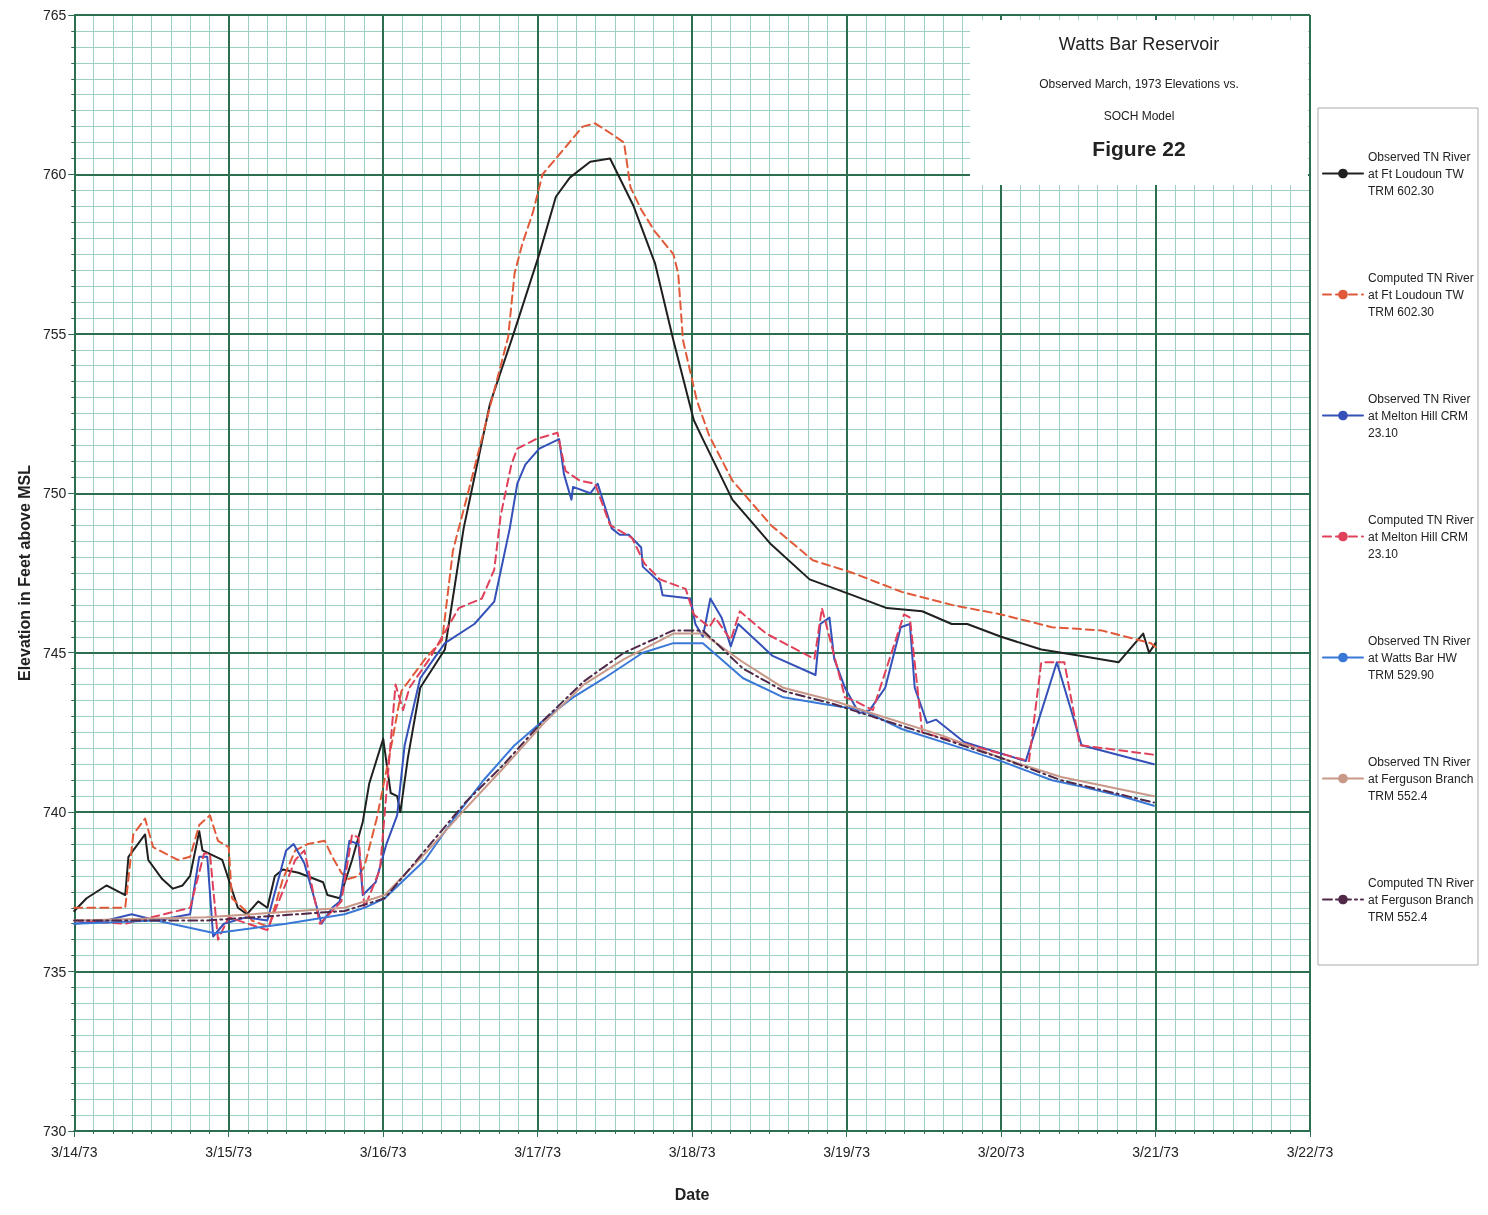 This screenshot has height=1215, width=1488. Describe the element at coordinates (54, 971) in the screenshot. I see `y-tick-label: 735` at that location.